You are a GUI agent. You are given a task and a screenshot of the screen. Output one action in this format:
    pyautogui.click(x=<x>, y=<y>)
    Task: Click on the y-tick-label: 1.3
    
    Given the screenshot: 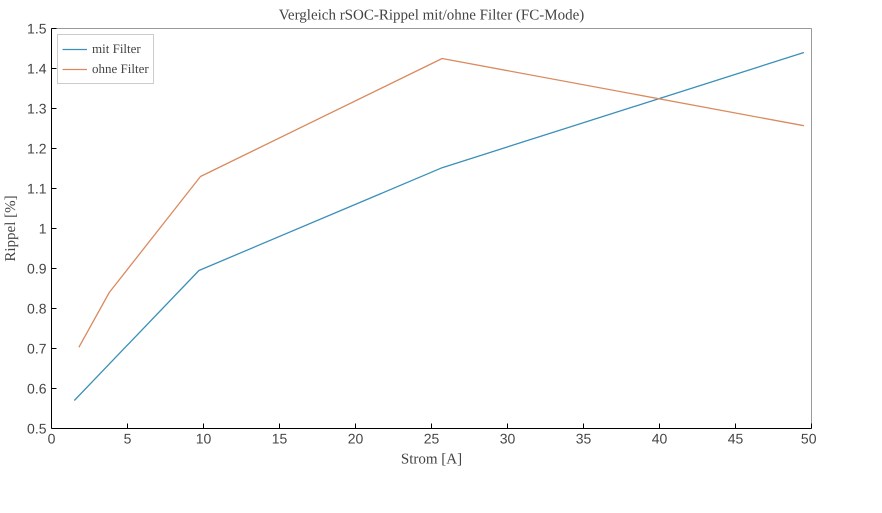 What is the action you would take?
    pyautogui.click(x=37, y=108)
    